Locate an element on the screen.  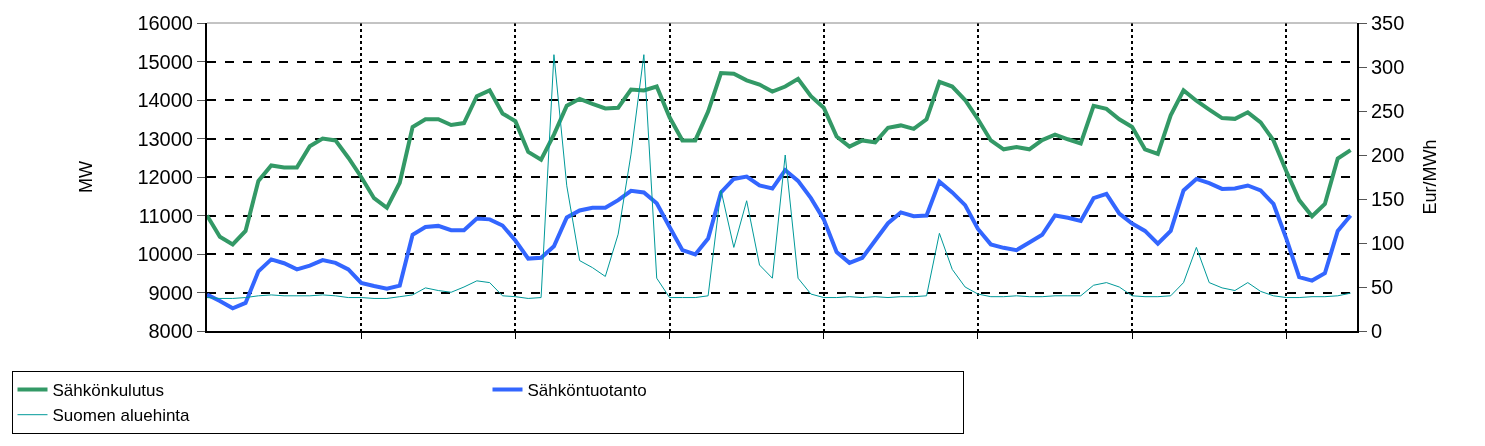
y-tick-label: 14000 is located at coordinates (165, 100).